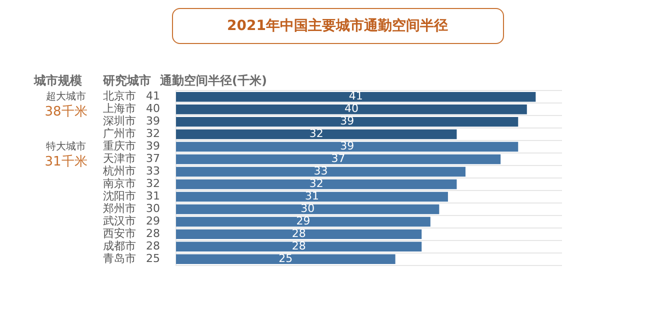 The height and width of the screenshot is (320, 647). I want to click on annotation: 25, so click(285, 259).